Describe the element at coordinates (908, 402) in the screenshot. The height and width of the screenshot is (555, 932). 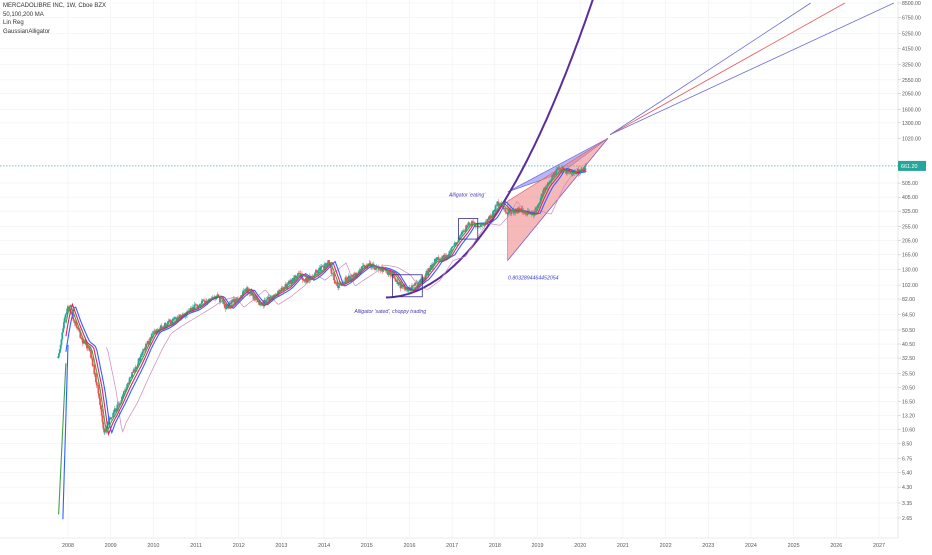
I see `y-tick-label: 16.50` at that location.